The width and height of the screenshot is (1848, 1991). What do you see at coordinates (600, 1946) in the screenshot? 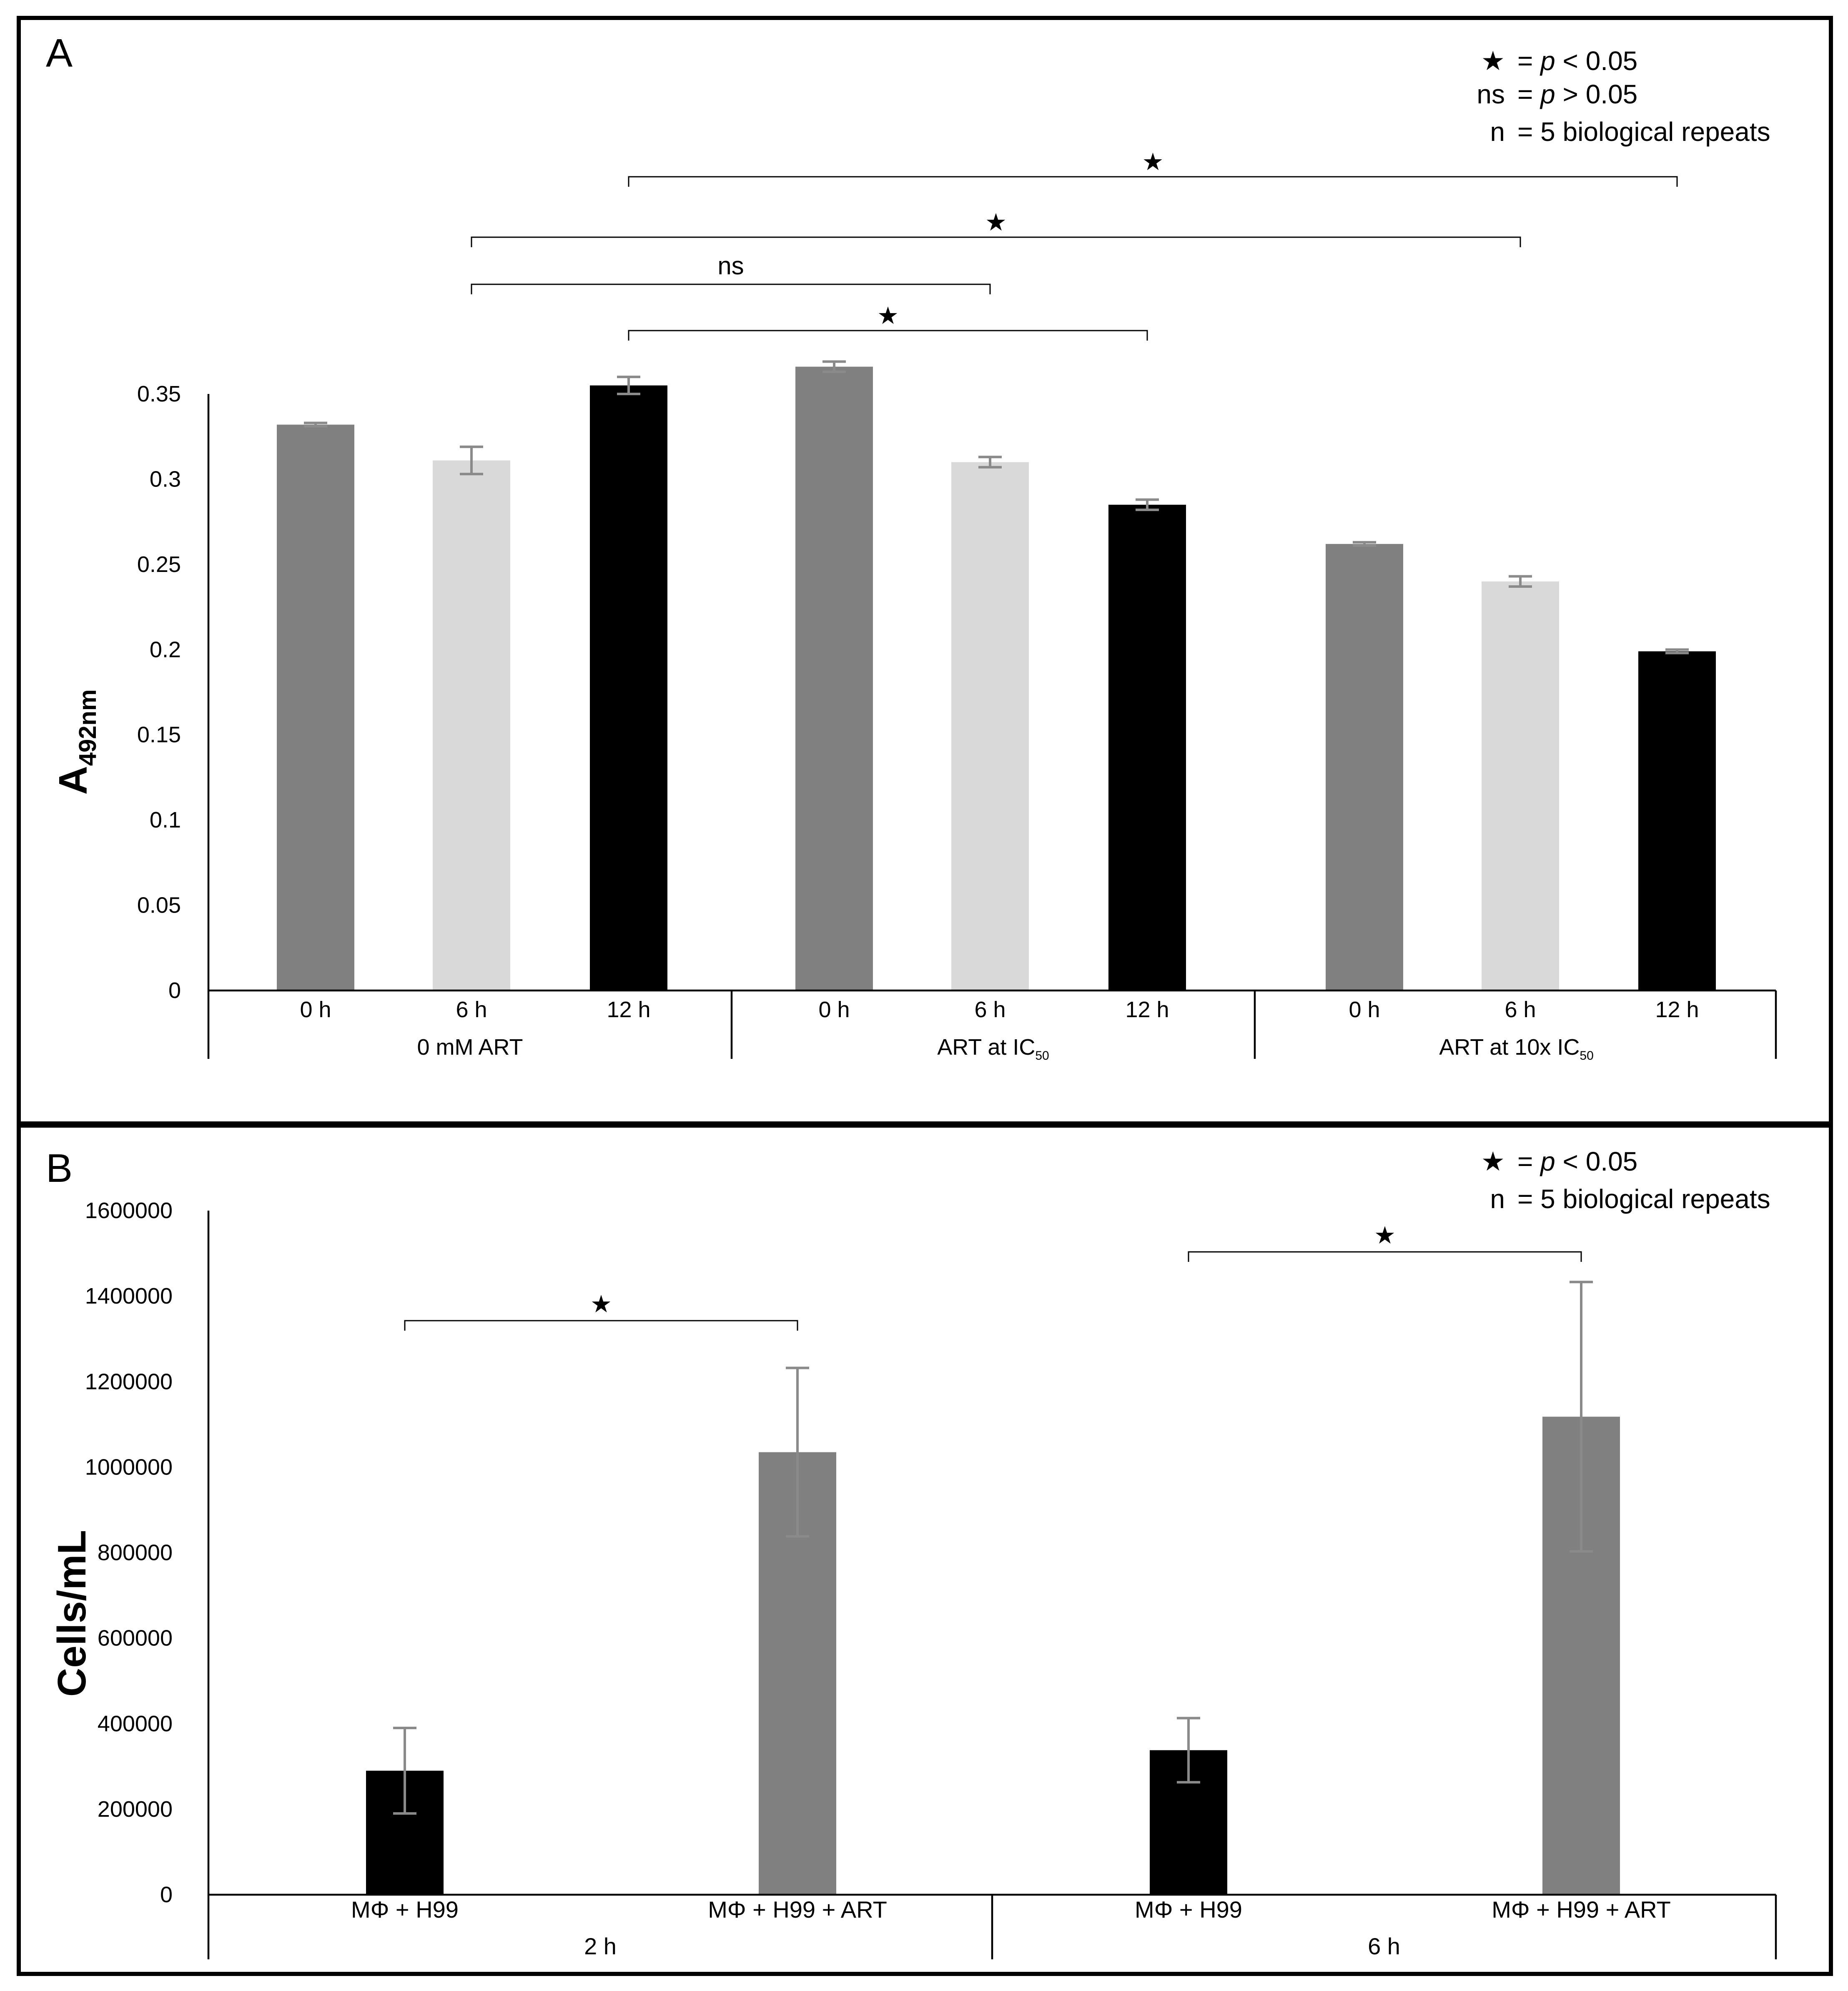
I see `group-label: 2 h` at bounding box center [600, 1946].